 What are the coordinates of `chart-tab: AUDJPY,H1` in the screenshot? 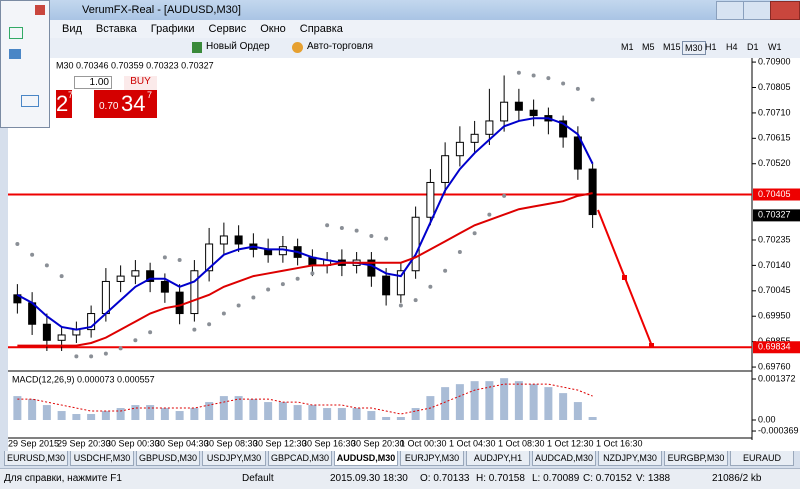 It's located at (498, 458).